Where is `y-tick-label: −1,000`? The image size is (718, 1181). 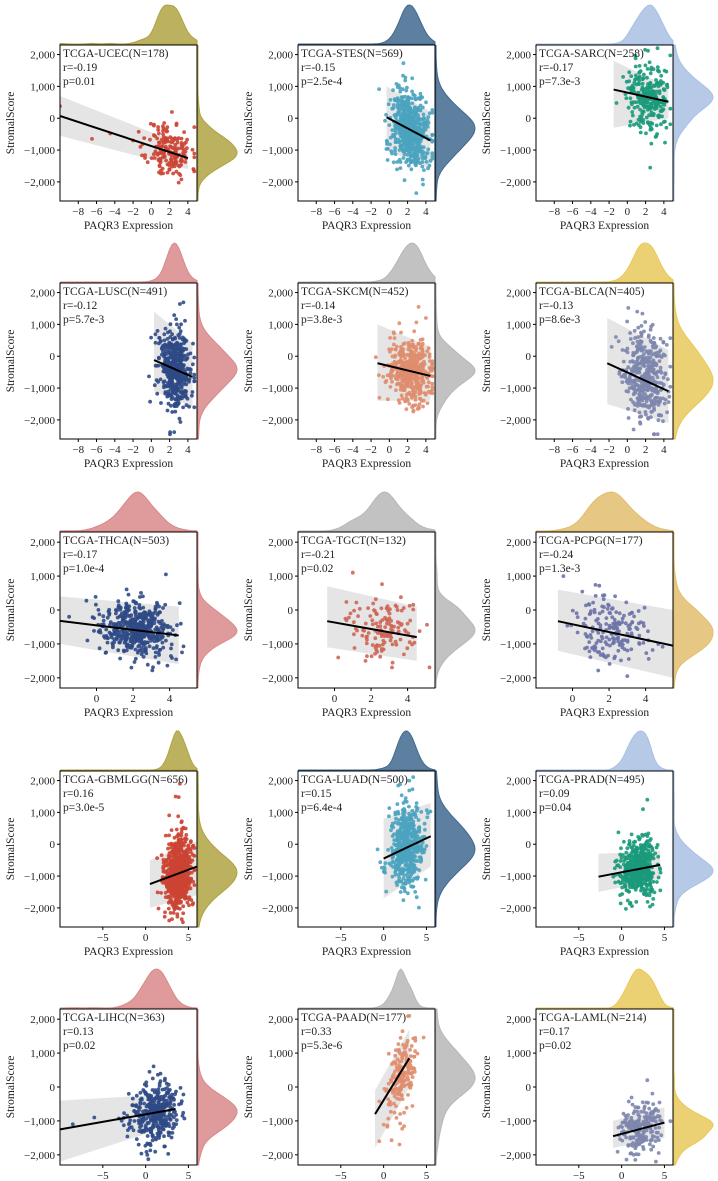 y-tick-label: −1,000 is located at coordinates (277, 877).